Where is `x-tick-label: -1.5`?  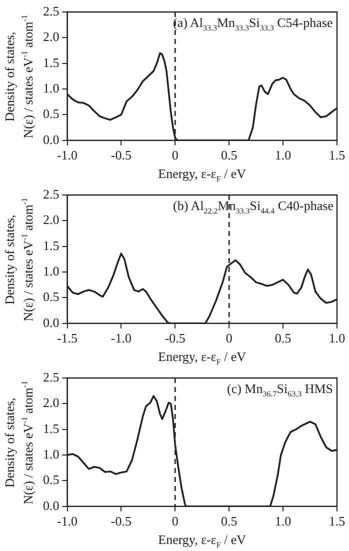
x-tick-label: -1.5 is located at coordinates (67, 338).